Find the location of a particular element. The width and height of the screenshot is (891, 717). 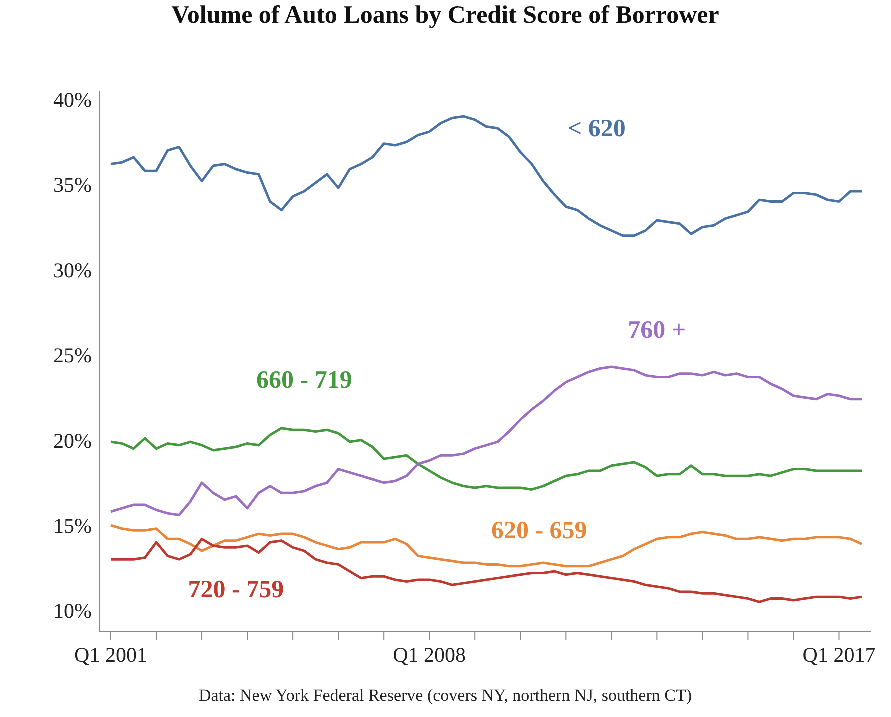

series-label: < 620 is located at coordinates (597, 129).